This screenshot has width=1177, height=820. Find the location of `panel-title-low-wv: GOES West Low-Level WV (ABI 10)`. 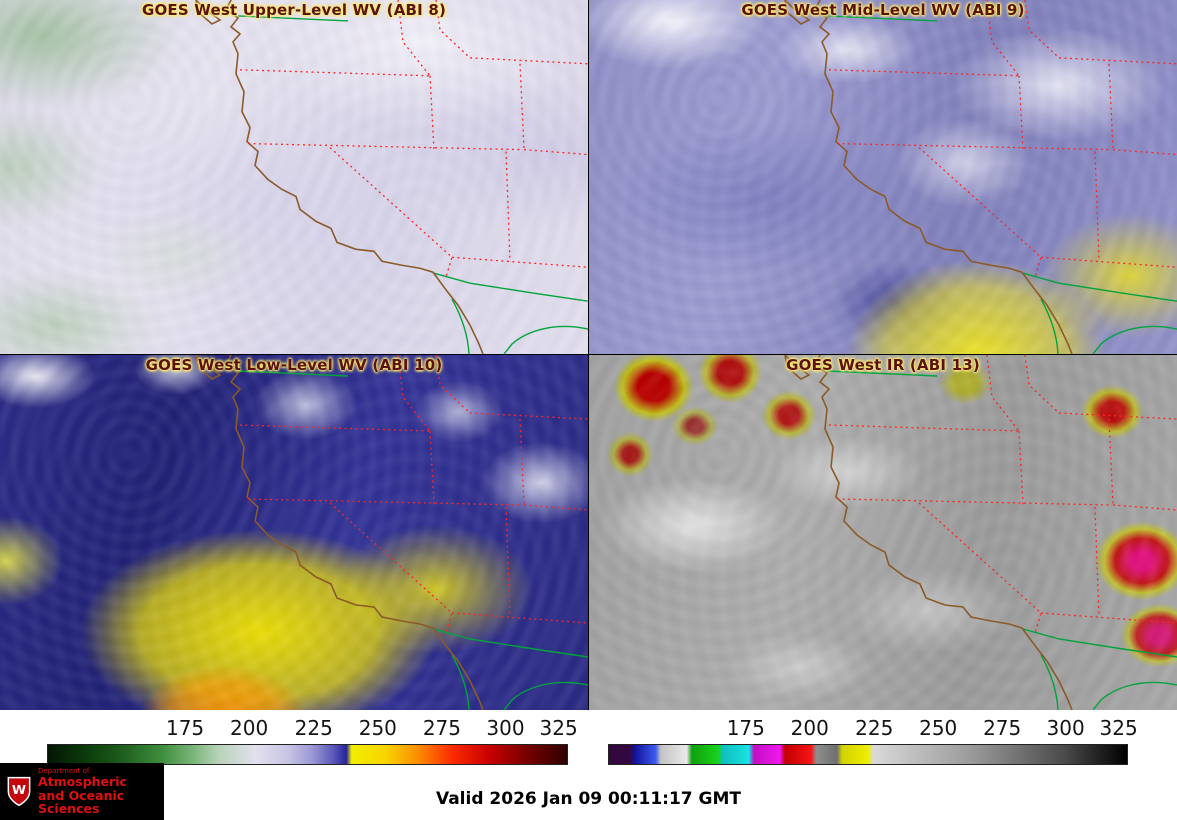

panel-title-low-wv: GOES West Low-Level WV (ABI 10) is located at coordinates (294, 365).